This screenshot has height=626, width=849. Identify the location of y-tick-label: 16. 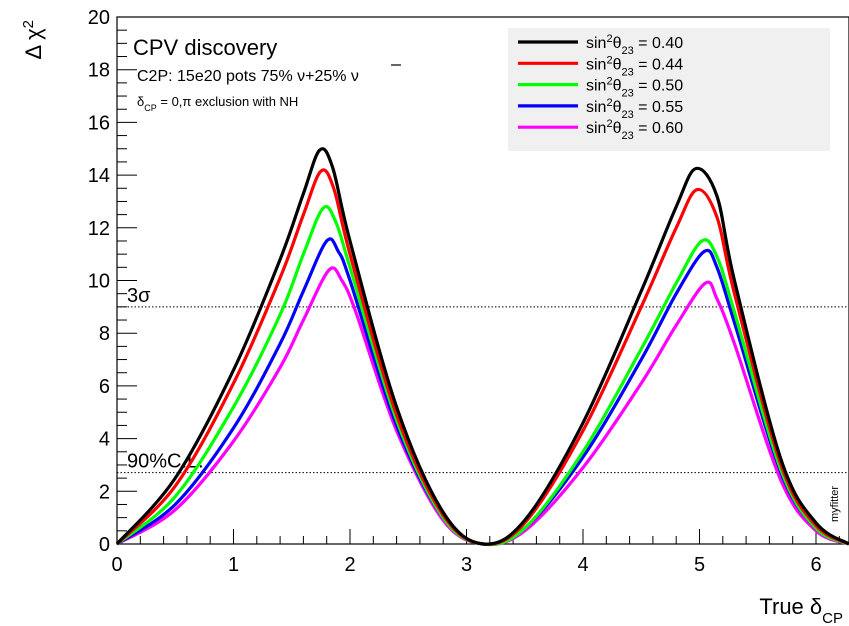
(99, 123).